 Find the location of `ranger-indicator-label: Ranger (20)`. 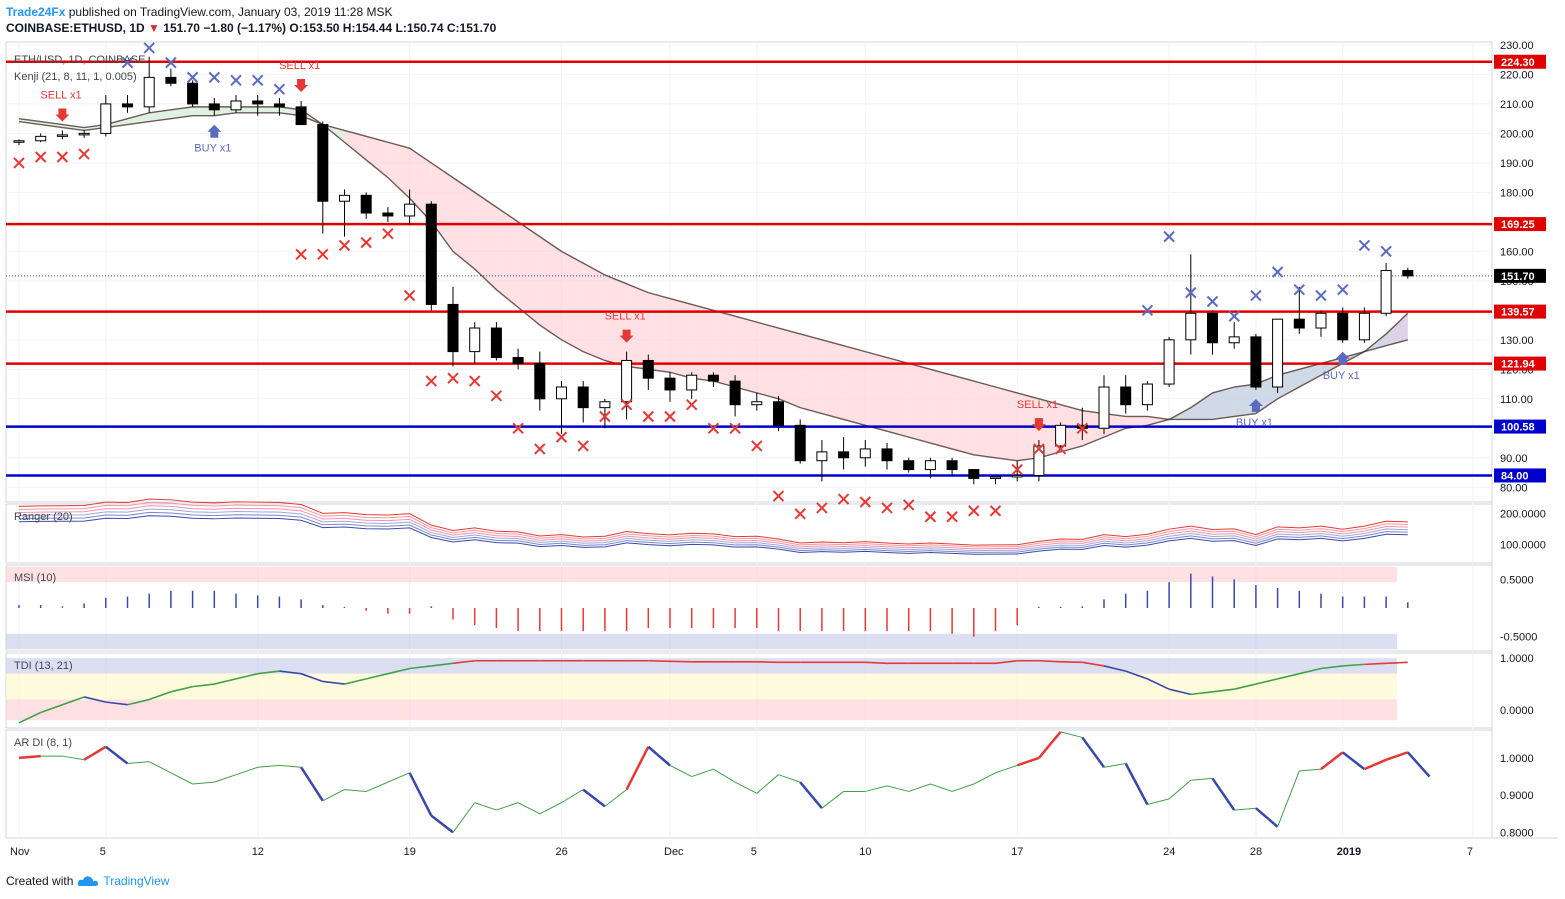

ranger-indicator-label: Ranger (20) is located at coordinates (43, 517).